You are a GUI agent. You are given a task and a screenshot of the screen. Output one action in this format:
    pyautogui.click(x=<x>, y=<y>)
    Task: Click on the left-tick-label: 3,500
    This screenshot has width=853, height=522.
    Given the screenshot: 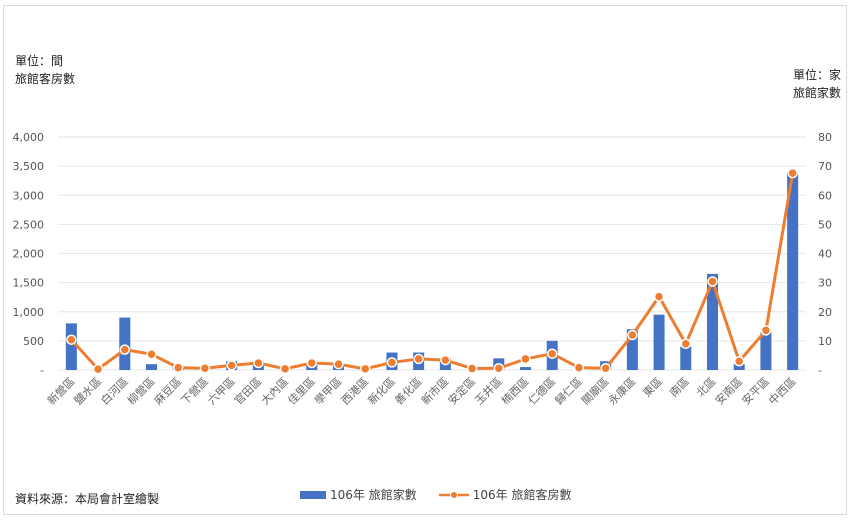 What is the action you would take?
    pyautogui.click(x=29, y=166)
    